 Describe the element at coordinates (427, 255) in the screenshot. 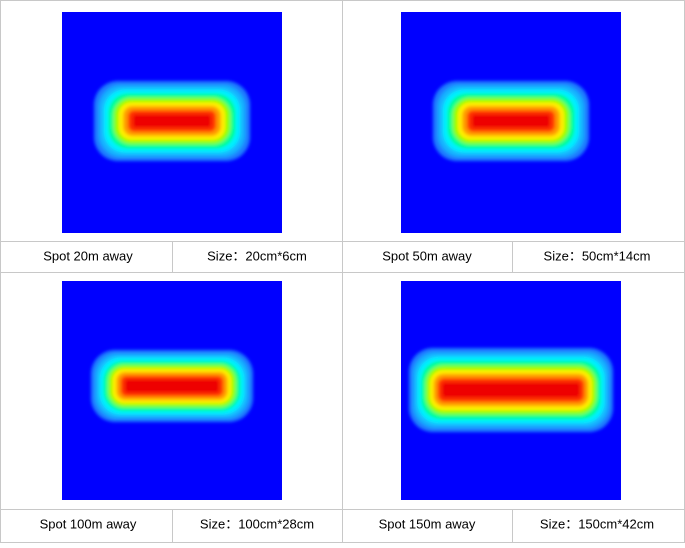

I see `spot-label: Spot 50m away` at that location.